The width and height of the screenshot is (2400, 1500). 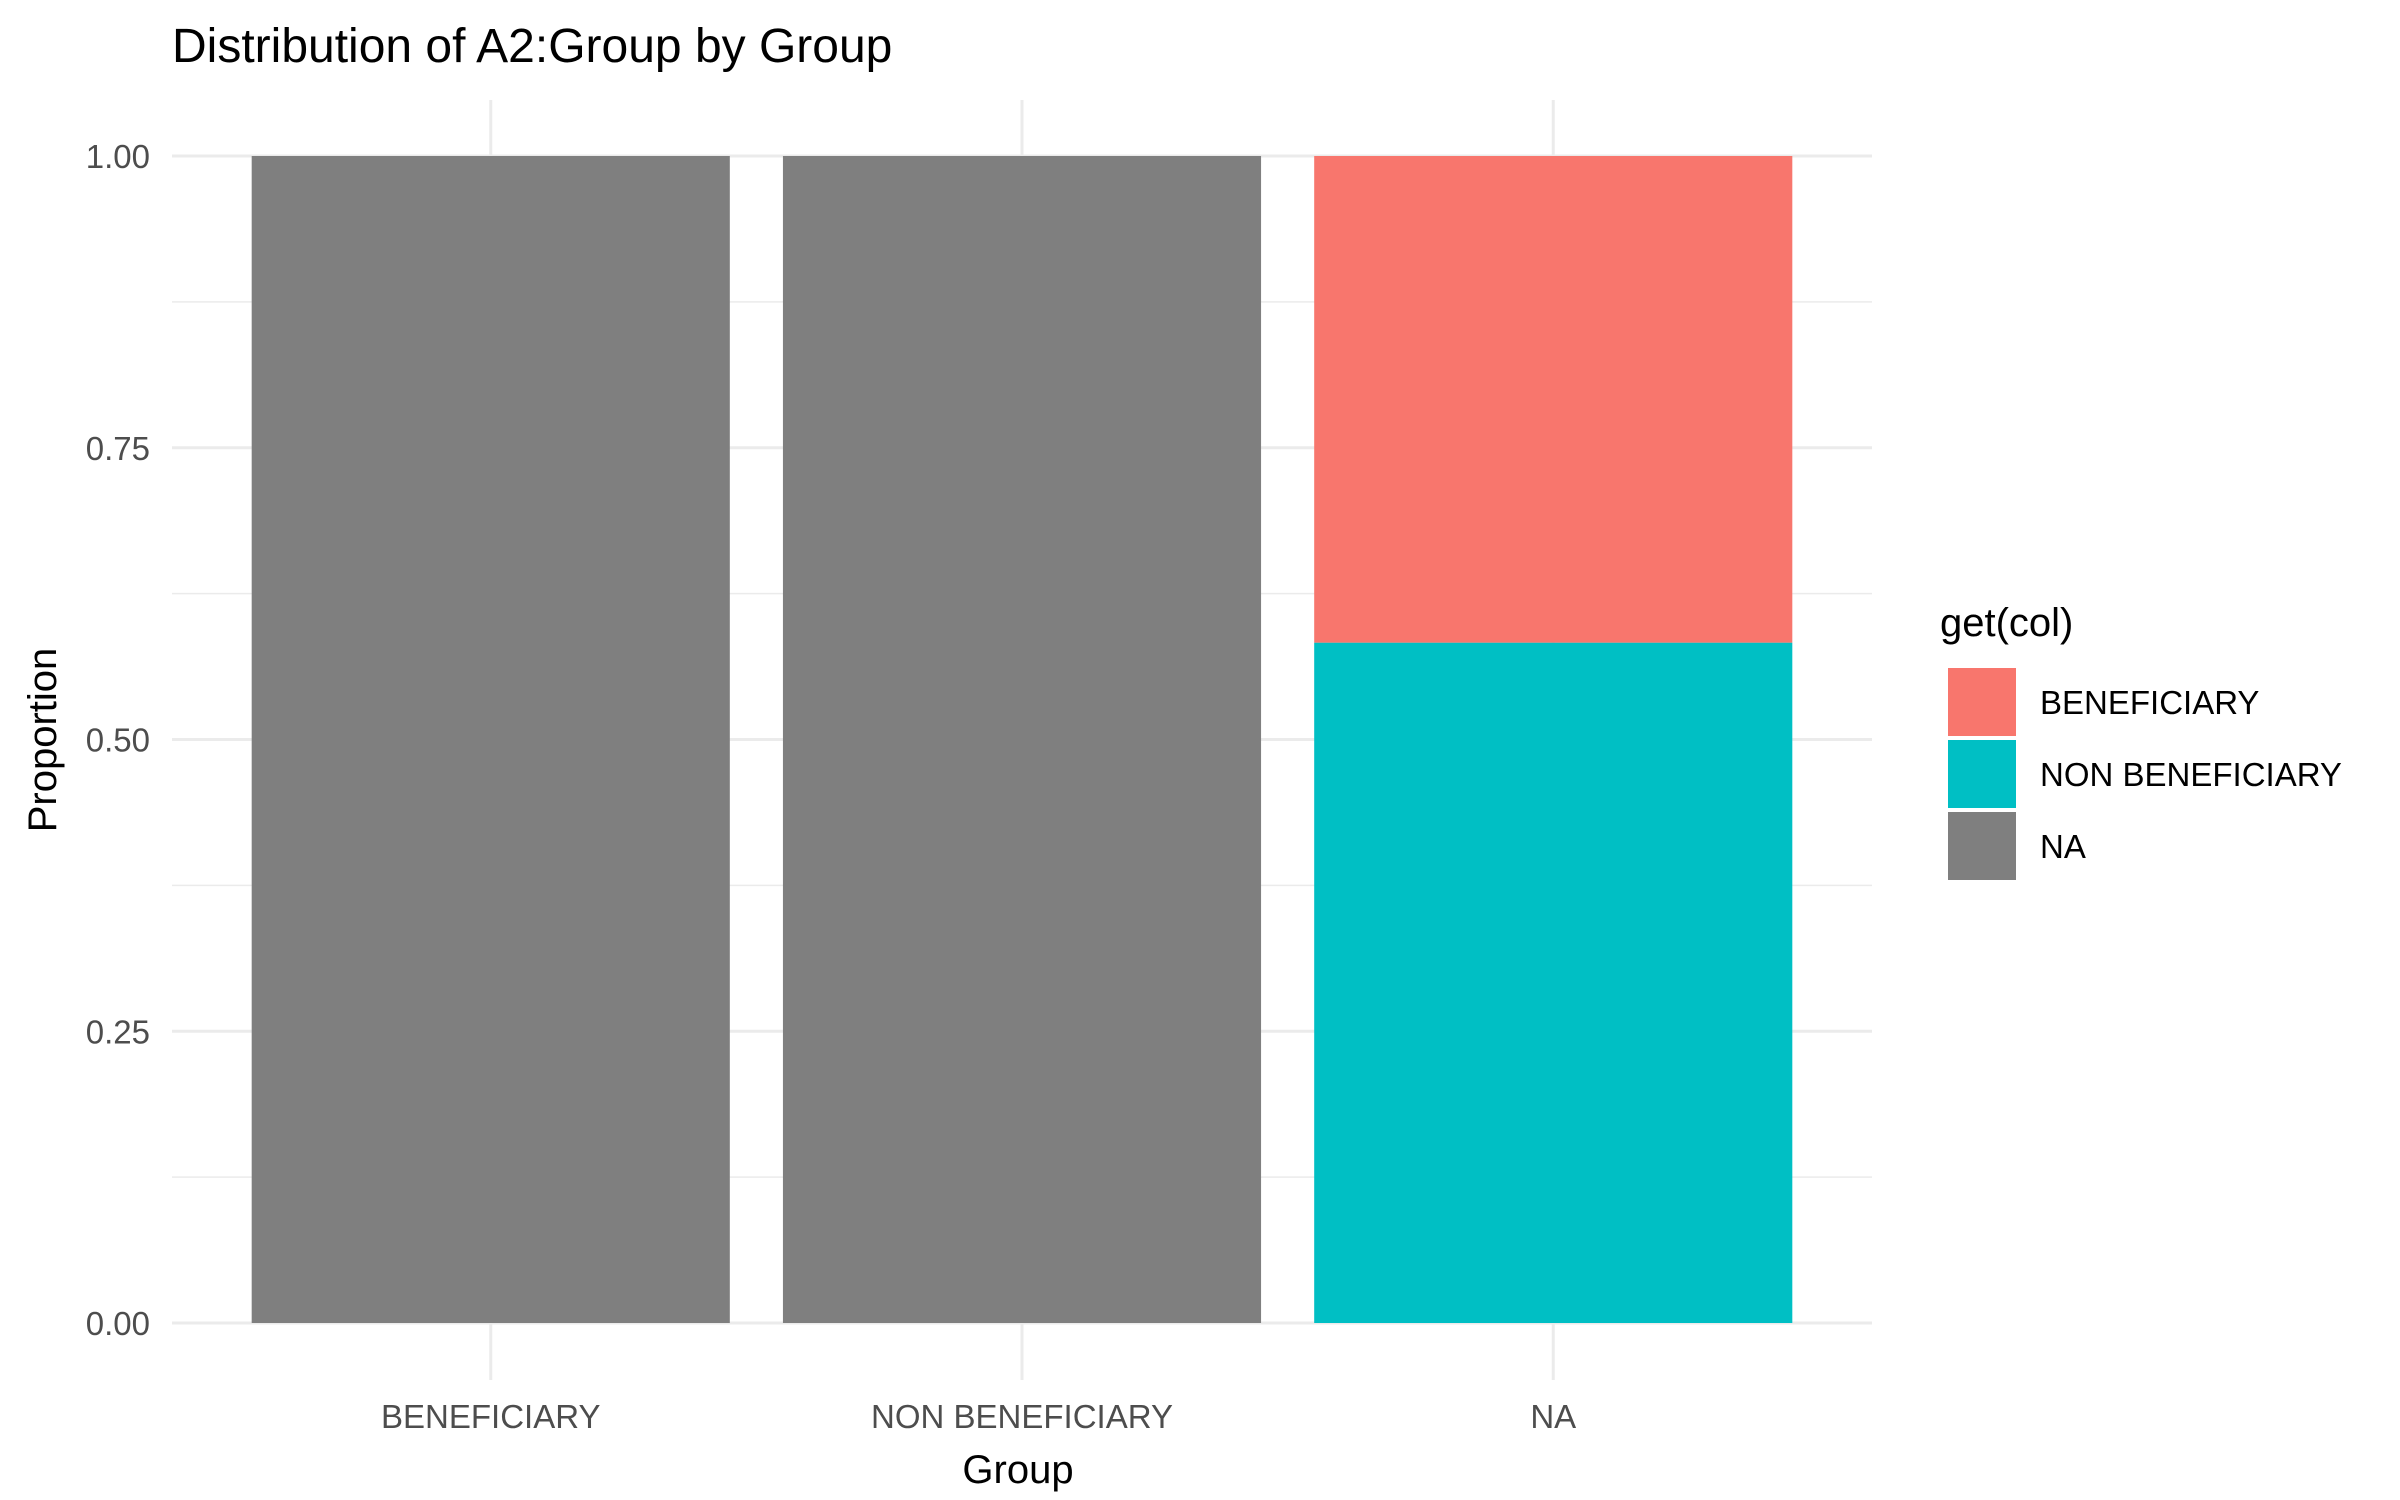 I want to click on y-ticks-layer: 0.00 0.25 0.50 0.75 1.00, so click(x=118, y=740).